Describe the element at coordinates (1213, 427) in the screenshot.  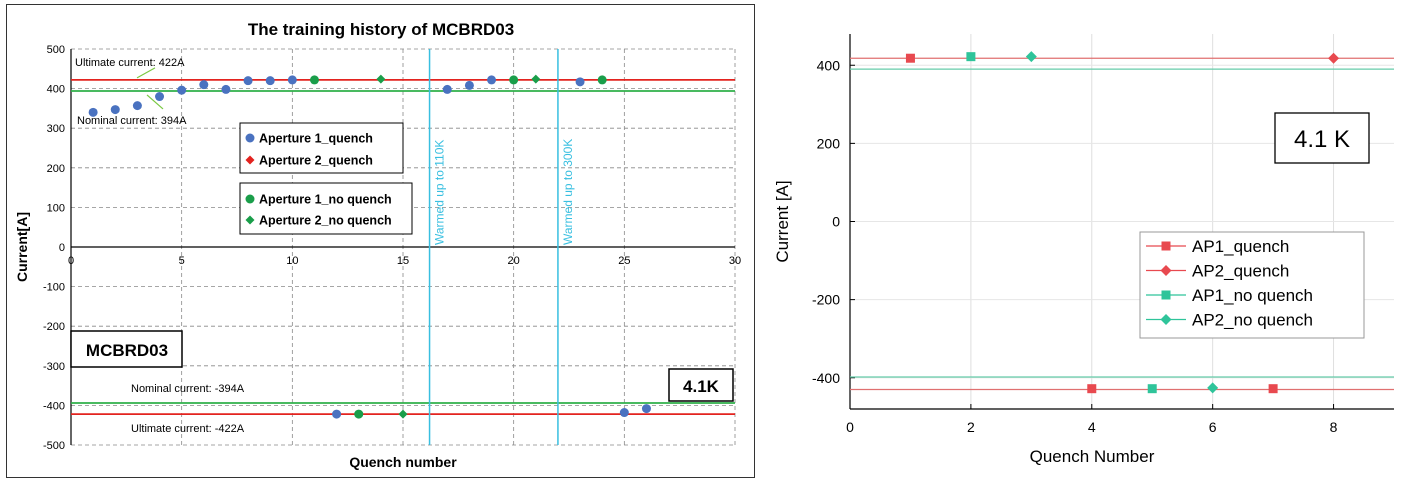
I see `x-tick-label: 6` at that location.